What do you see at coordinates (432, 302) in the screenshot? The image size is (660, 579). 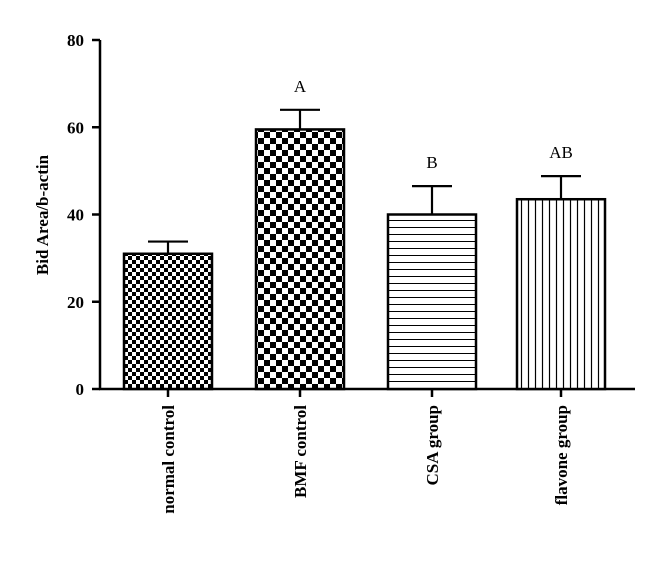 I see `bar-csa-group` at bounding box center [432, 302].